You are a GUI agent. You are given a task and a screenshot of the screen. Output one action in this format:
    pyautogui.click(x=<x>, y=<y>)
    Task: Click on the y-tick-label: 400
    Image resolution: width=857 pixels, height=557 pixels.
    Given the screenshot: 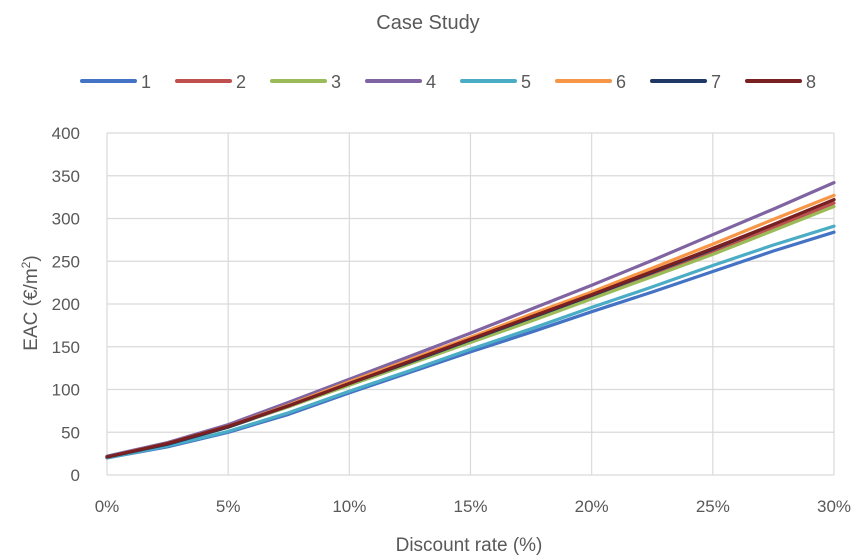 What is the action you would take?
    pyautogui.click(x=66, y=133)
    